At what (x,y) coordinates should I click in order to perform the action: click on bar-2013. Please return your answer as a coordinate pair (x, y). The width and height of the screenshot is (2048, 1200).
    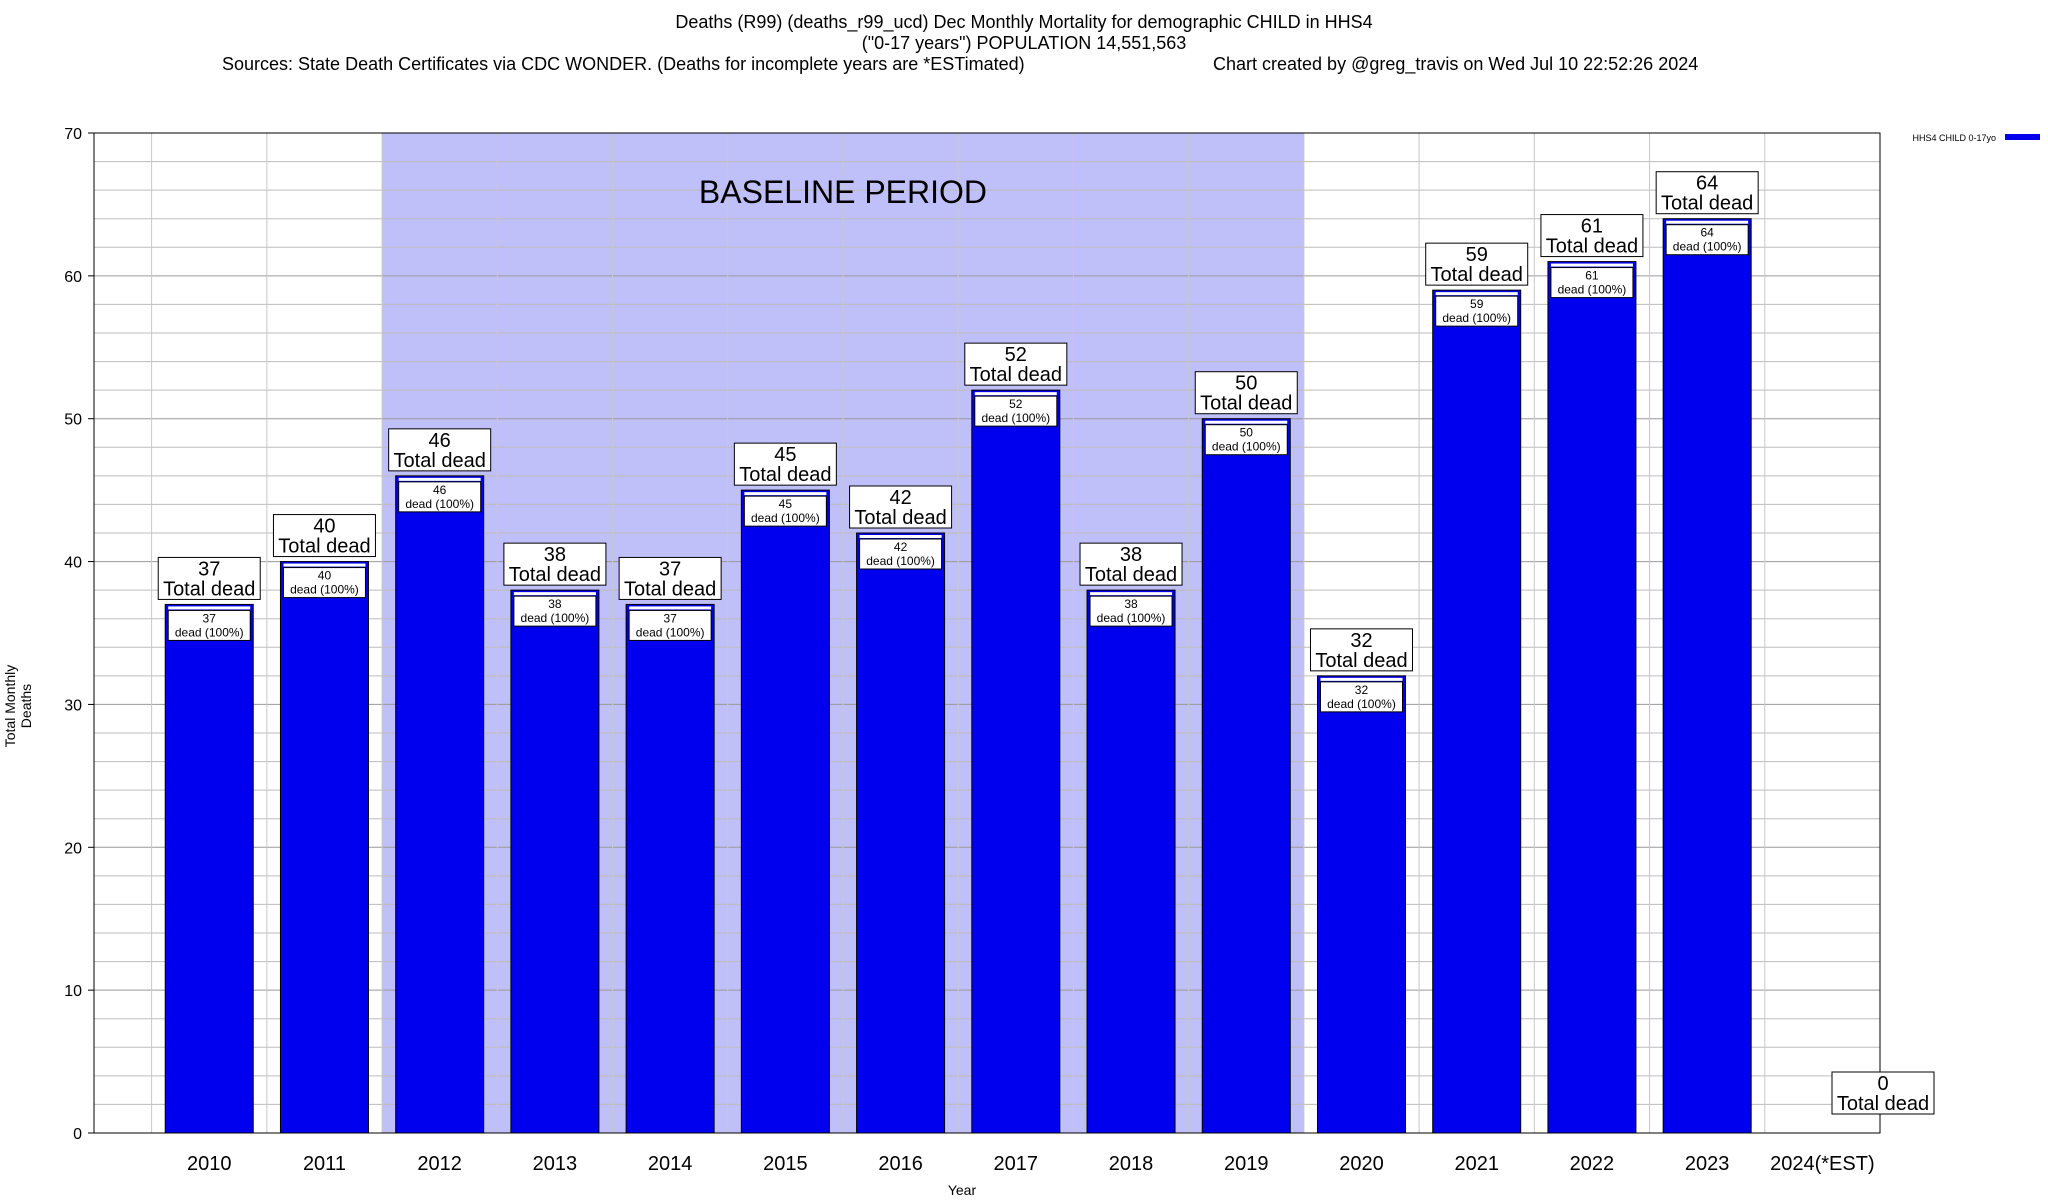
    Looking at the image, I should click on (555, 861).